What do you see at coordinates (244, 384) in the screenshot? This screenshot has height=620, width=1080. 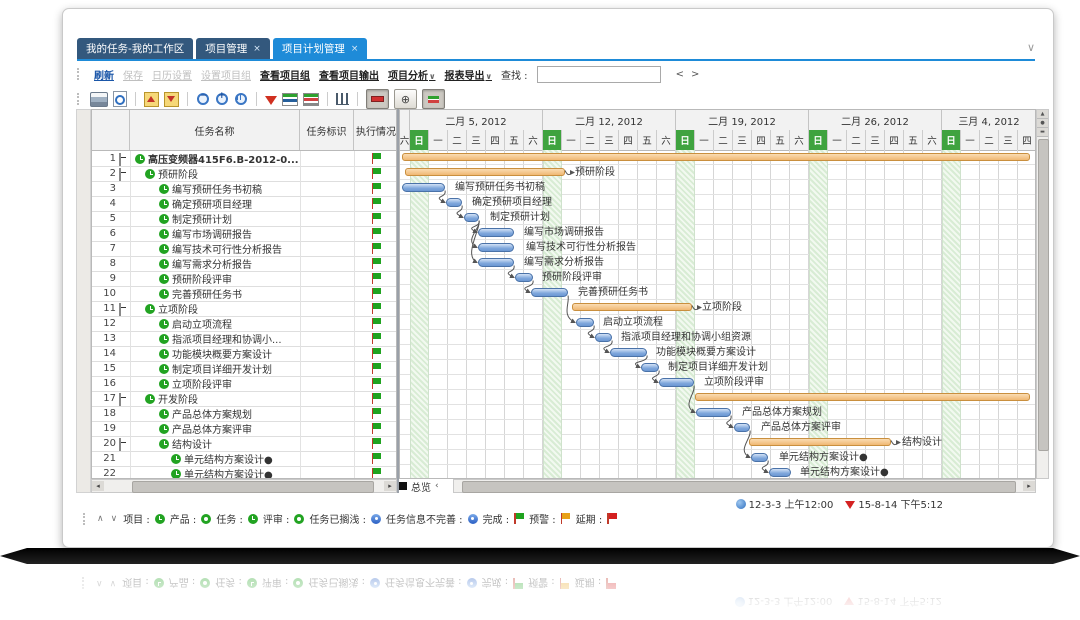 I see `table-row: 16 立项阶段评审` at bounding box center [244, 384].